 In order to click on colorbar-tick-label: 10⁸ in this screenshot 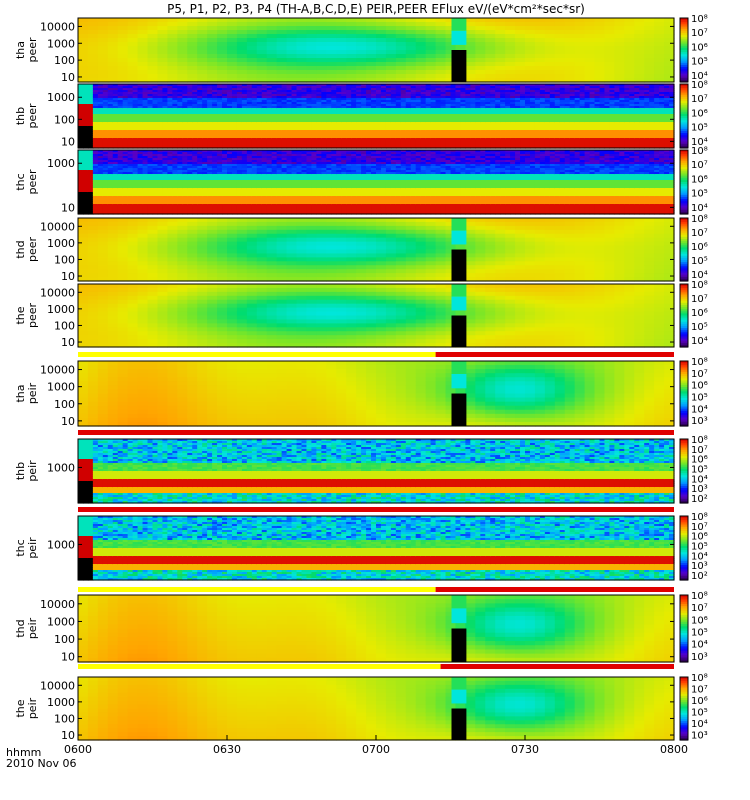, I will do `click(699, 19)`.